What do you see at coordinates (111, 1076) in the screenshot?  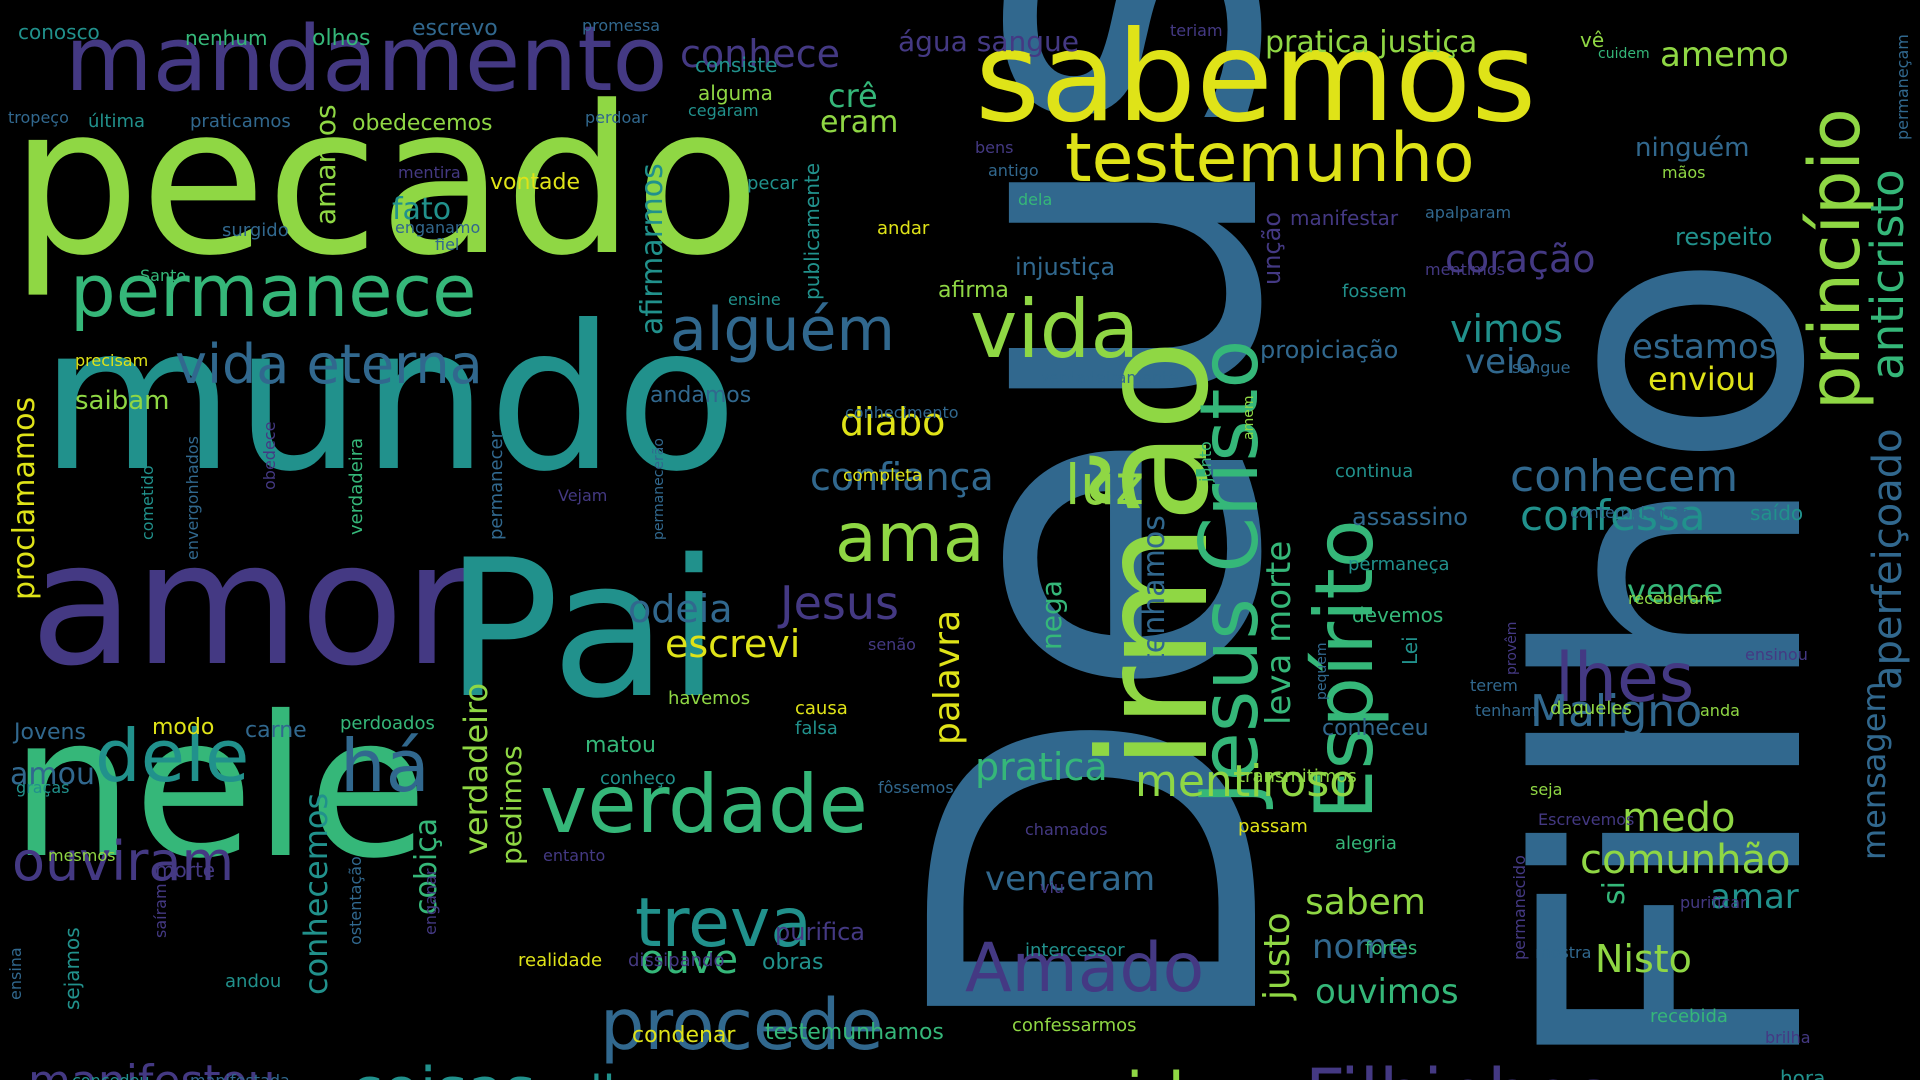 I see `word-concedeu: concedeu` at bounding box center [111, 1076].